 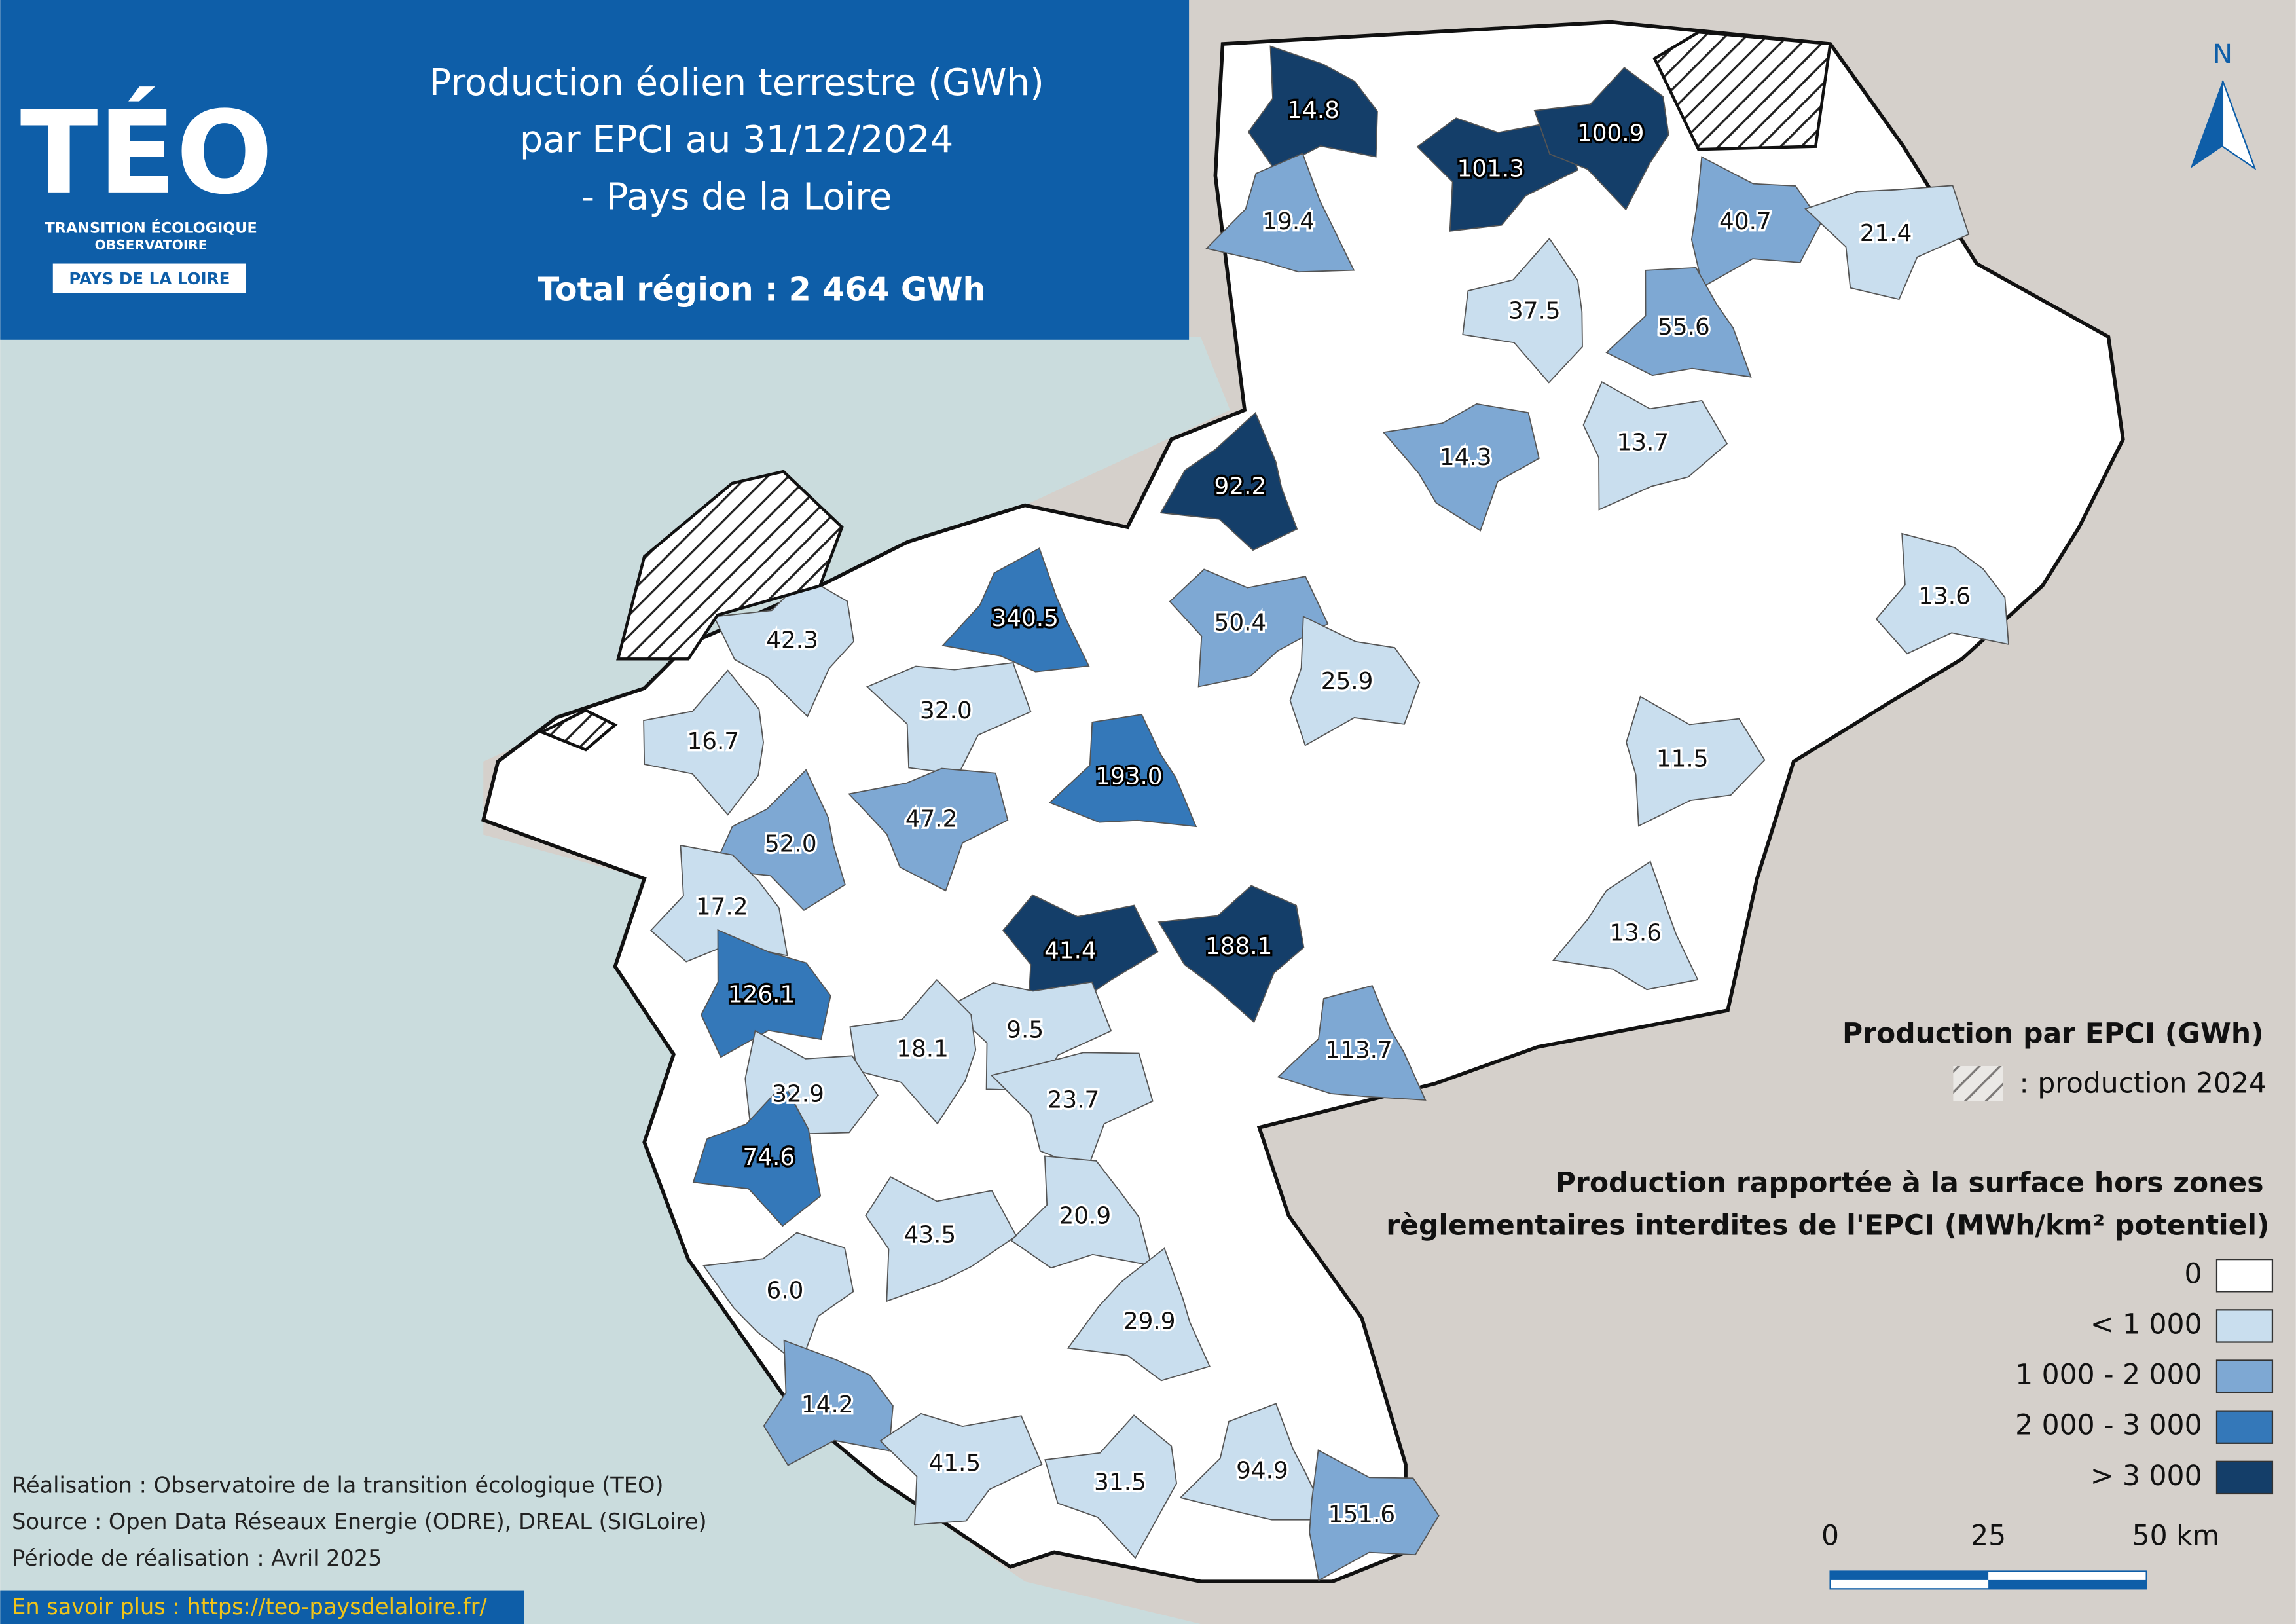 What do you see at coordinates (1886, 233) in the screenshot?
I see `epci-label: 21.4` at bounding box center [1886, 233].